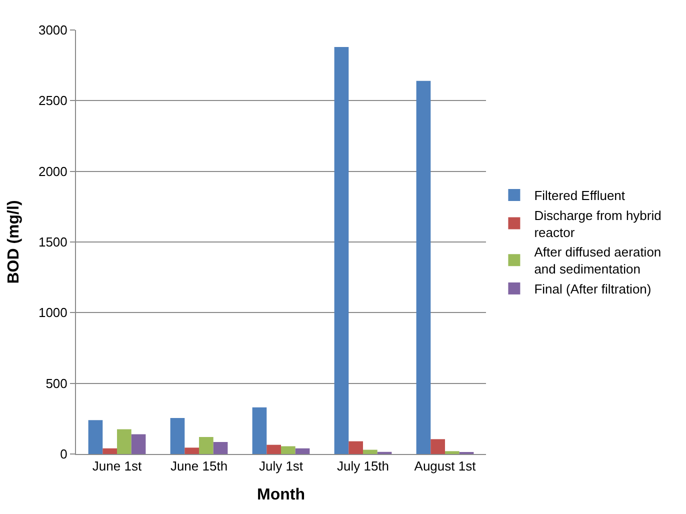 The height and width of the screenshot is (514, 686). What do you see at coordinates (445, 466) in the screenshot?
I see `x-tick-label: August 1st` at bounding box center [445, 466].